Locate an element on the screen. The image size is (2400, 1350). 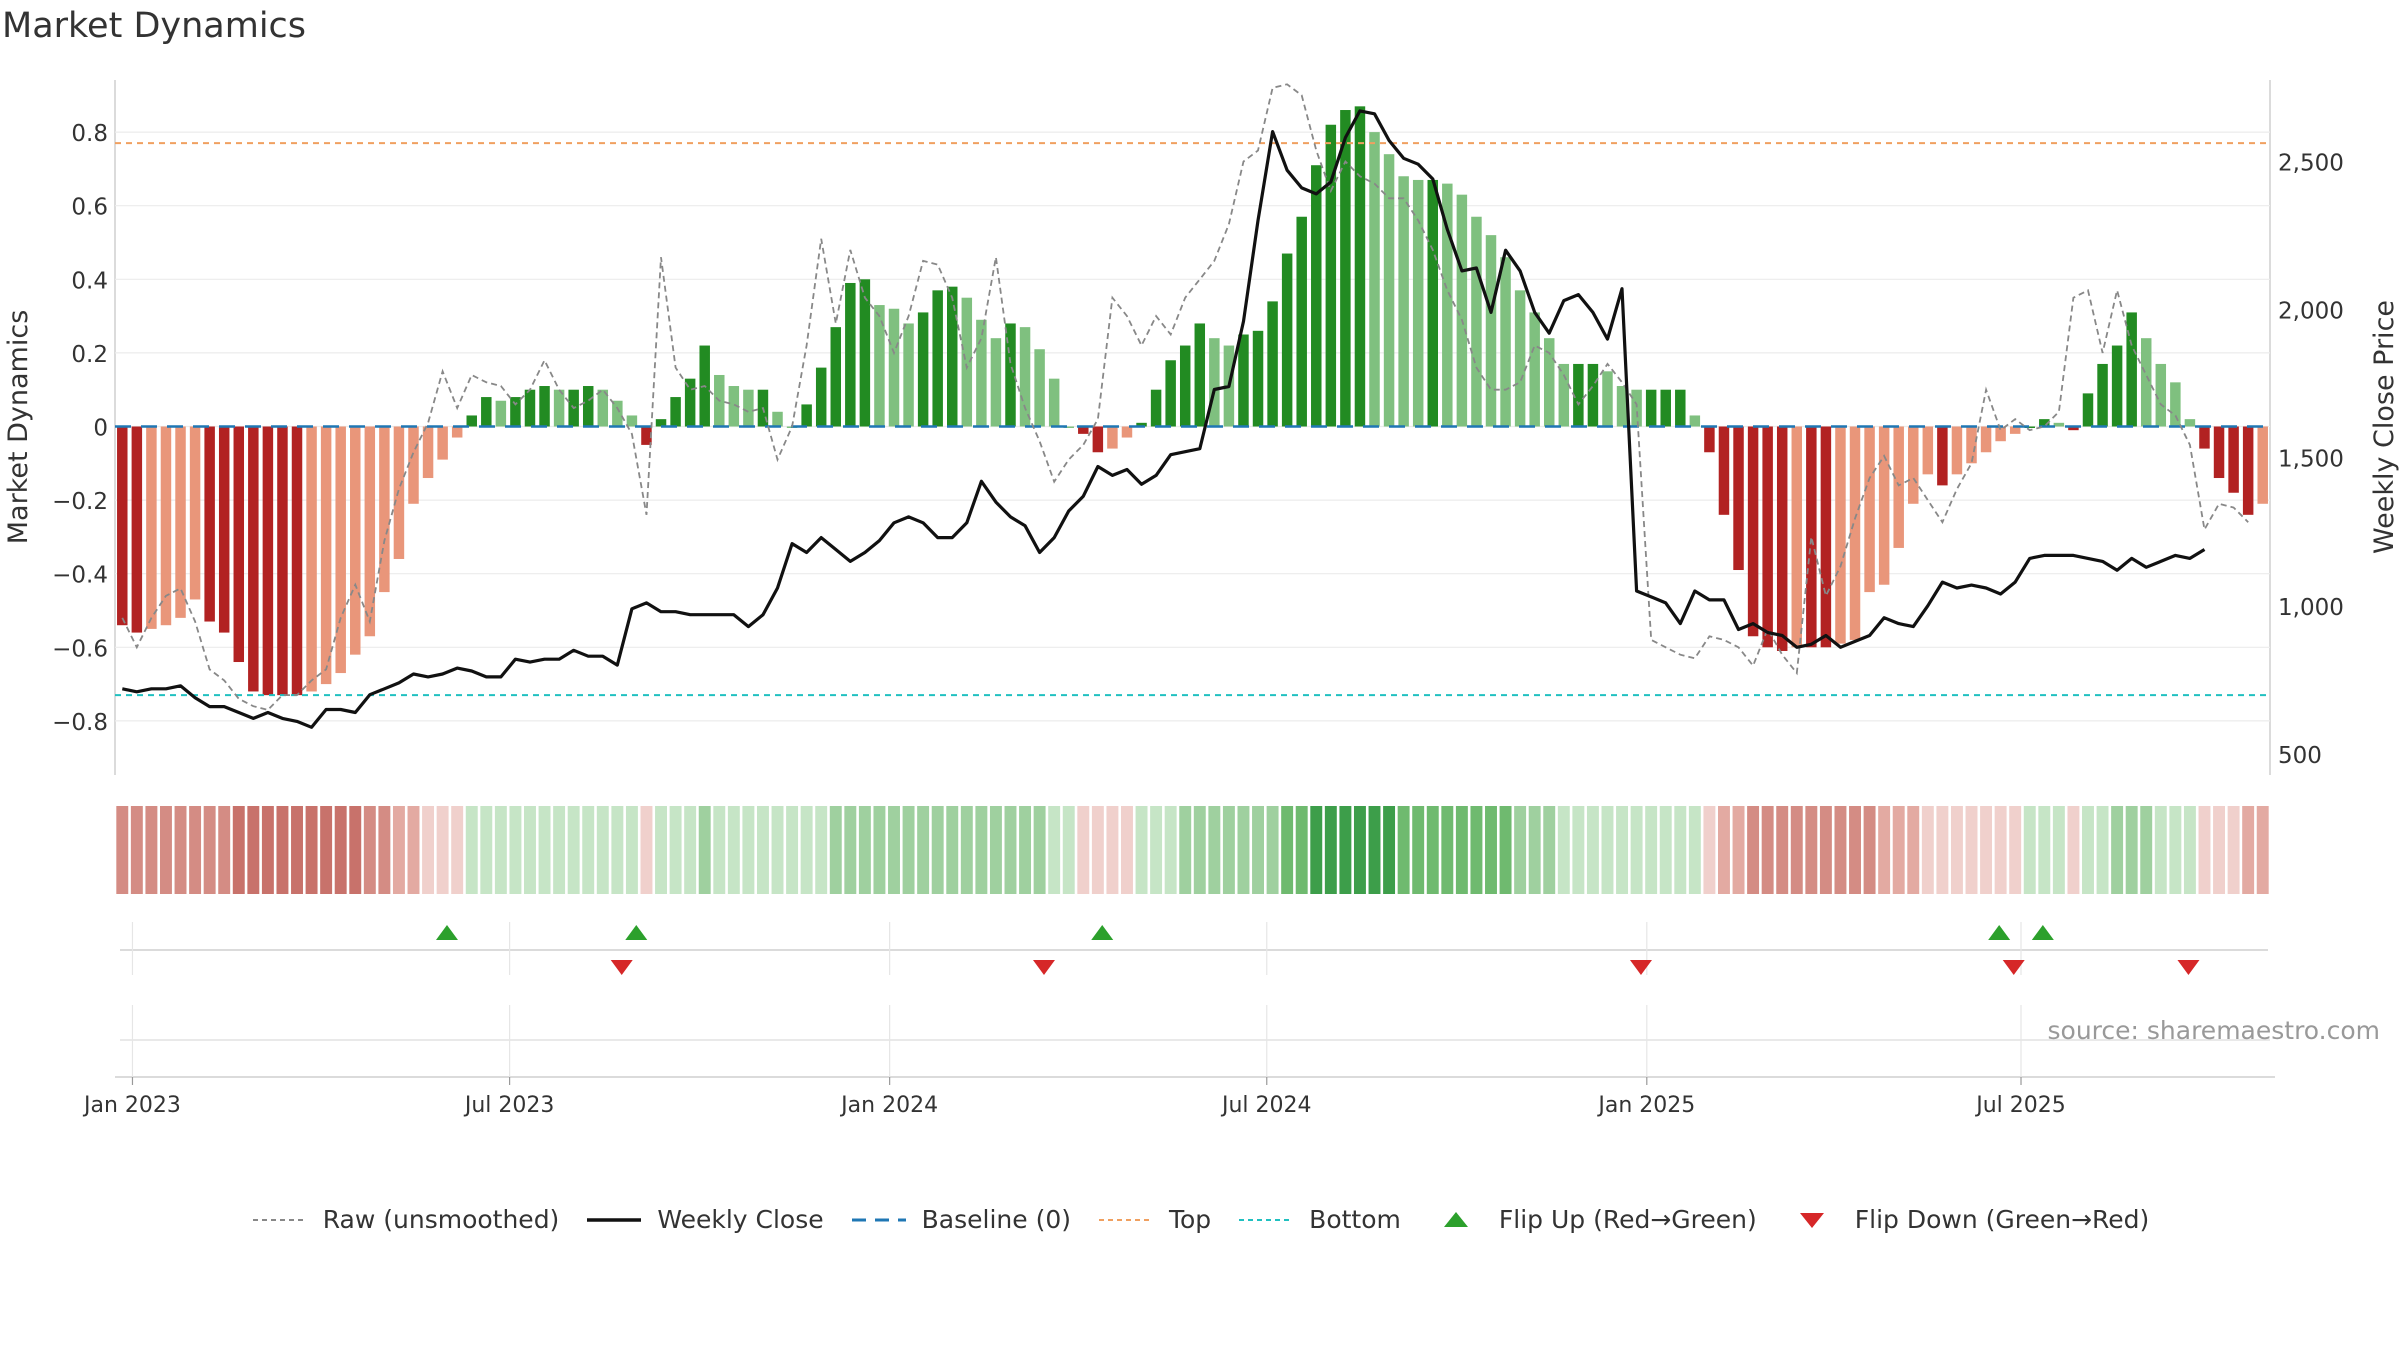
legend-swatch-flip_up is located at coordinates (1455, 1219).